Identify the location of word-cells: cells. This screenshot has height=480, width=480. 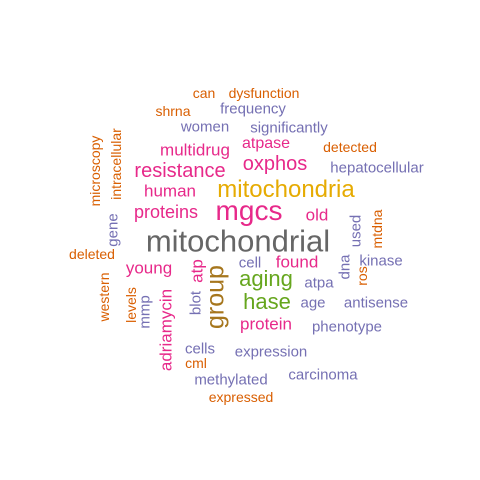
(200, 349).